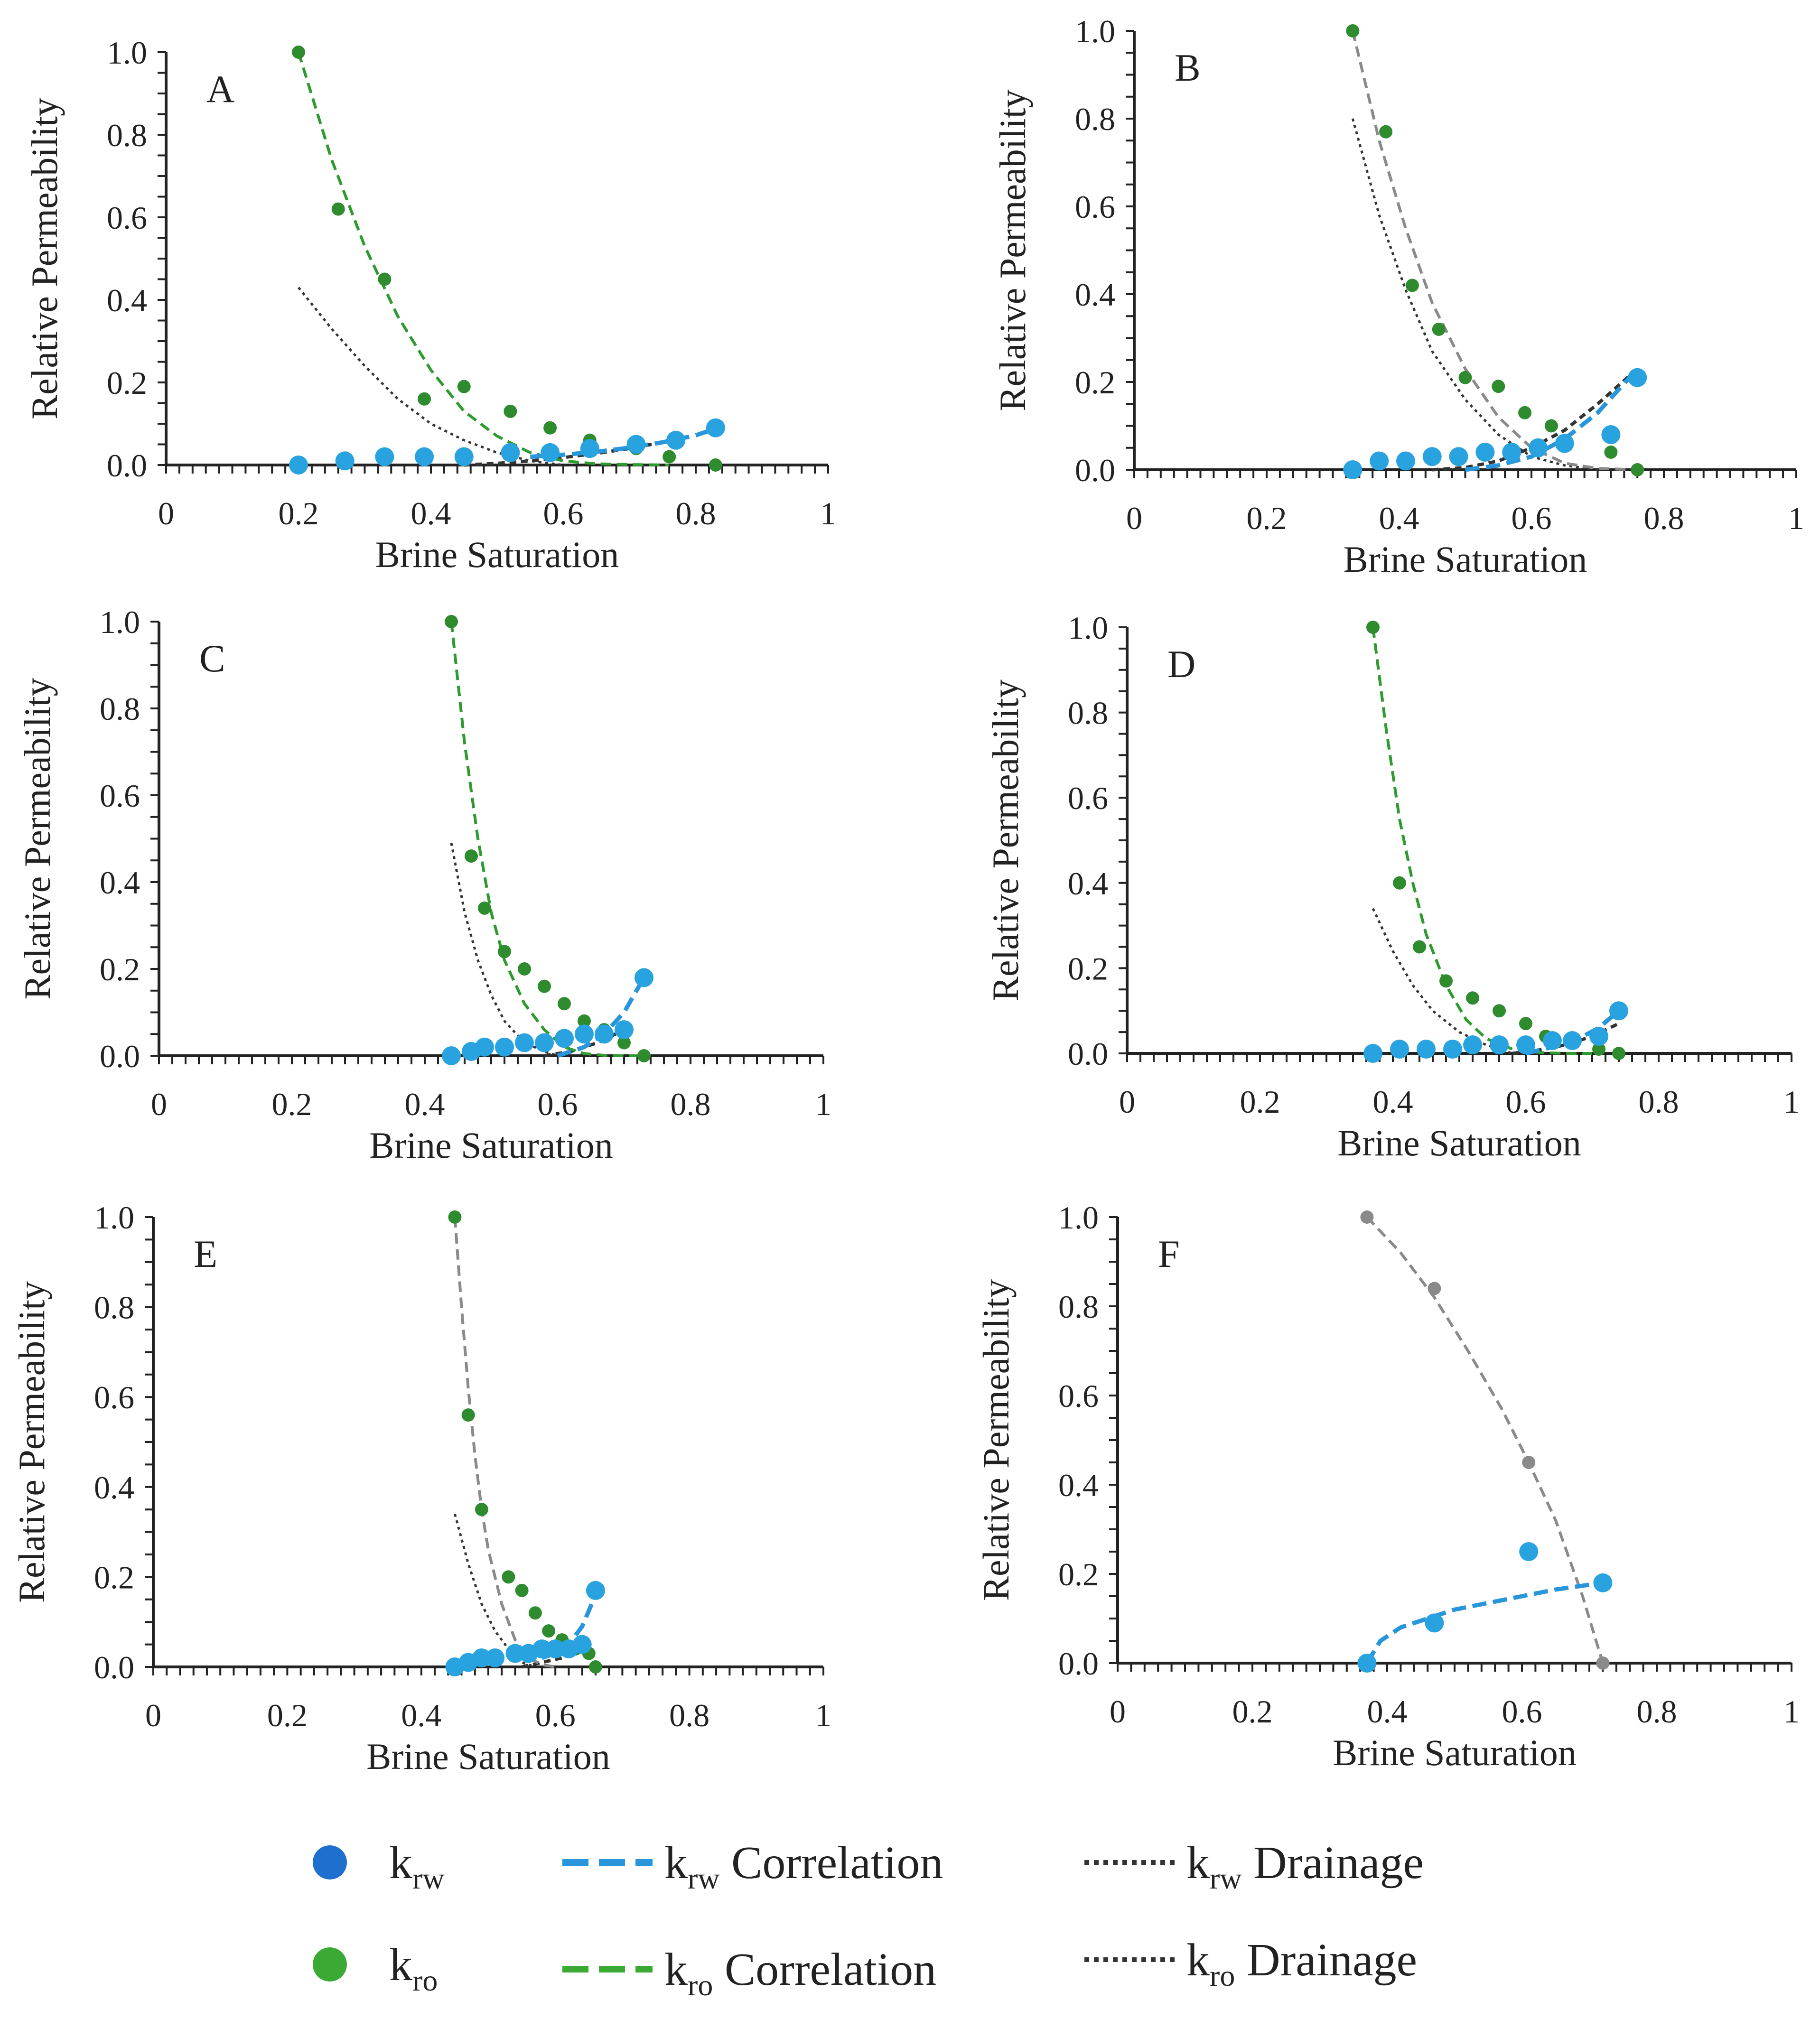 This screenshot has width=1820, height=2019. What do you see at coordinates (417, 1866) in the screenshot?
I see `legend-krw-label: krw` at bounding box center [417, 1866].